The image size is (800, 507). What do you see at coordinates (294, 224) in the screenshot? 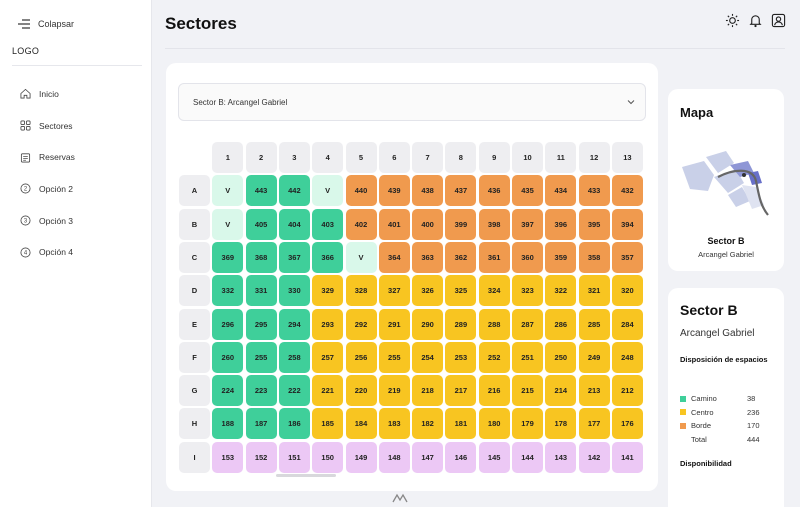
I see `seat-cell: 404` at bounding box center [294, 224].